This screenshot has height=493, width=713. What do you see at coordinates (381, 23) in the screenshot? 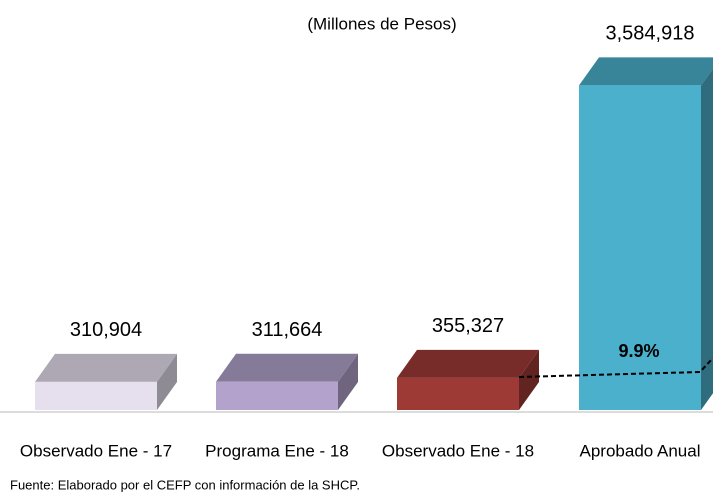
I see `chart-subtitle: (Millones de Pesos)` at bounding box center [381, 23].